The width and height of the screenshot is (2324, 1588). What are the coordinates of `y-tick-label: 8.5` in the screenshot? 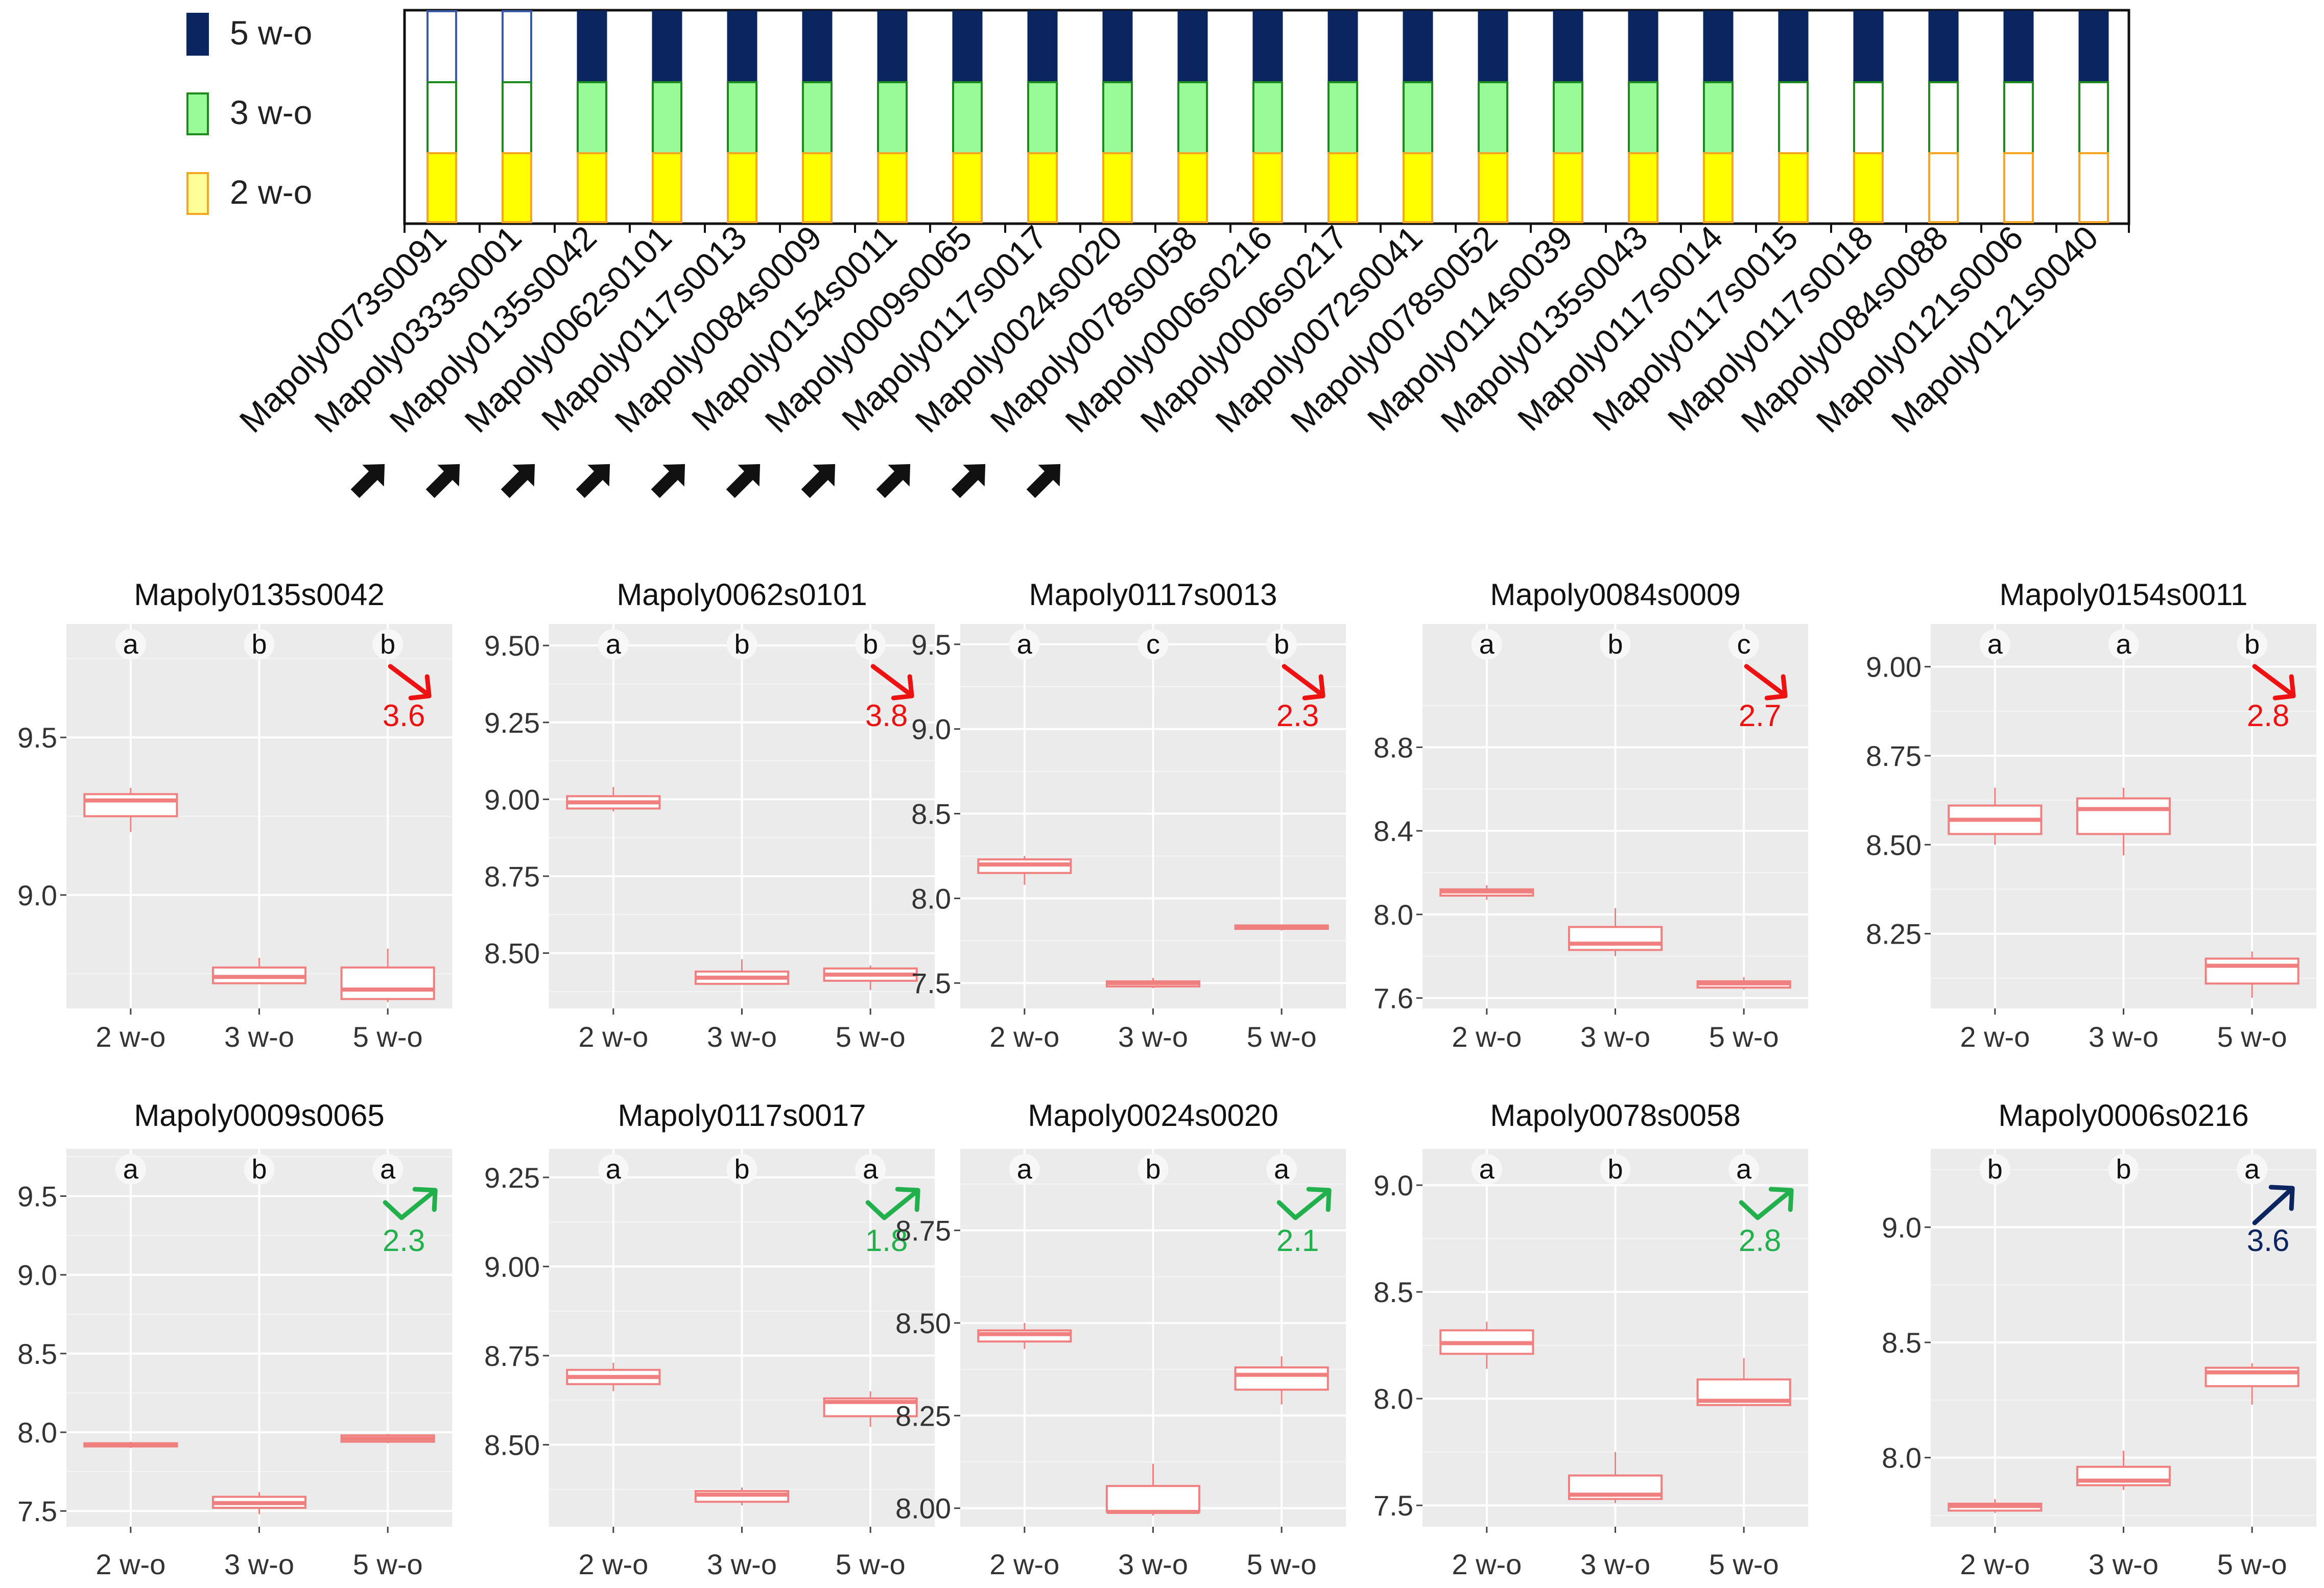 It's located at (1902, 1343).